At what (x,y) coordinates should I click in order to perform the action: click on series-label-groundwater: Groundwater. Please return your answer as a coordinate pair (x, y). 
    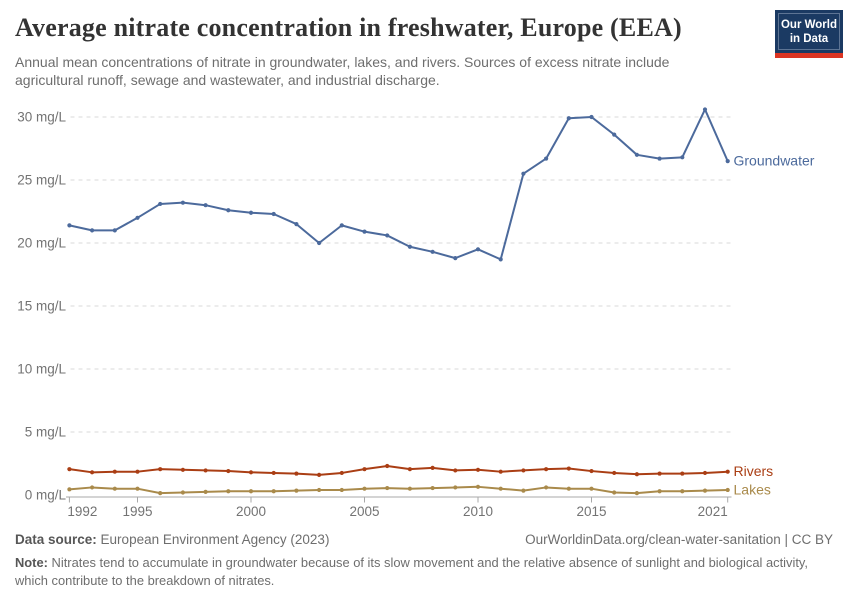
    Looking at the image, I should click on (774, 161).